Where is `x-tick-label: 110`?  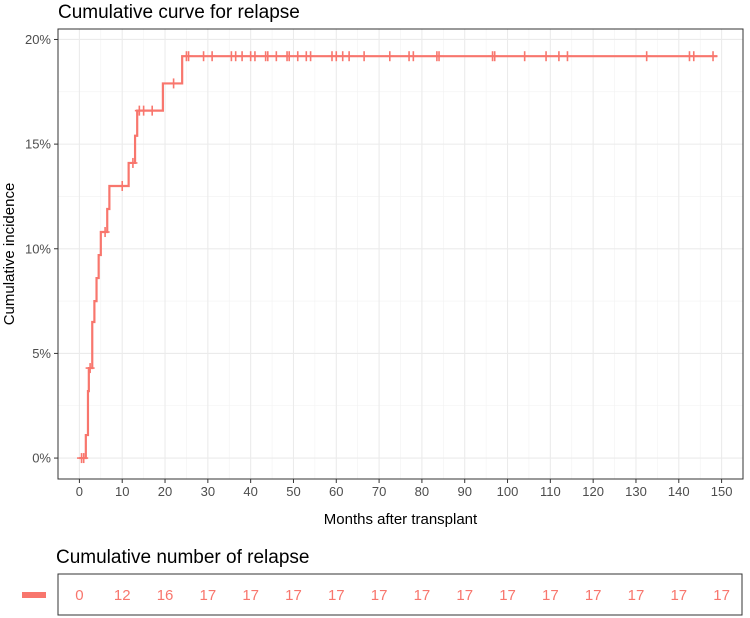
x-tick-label: 110 is located at coordinates (550, 491).